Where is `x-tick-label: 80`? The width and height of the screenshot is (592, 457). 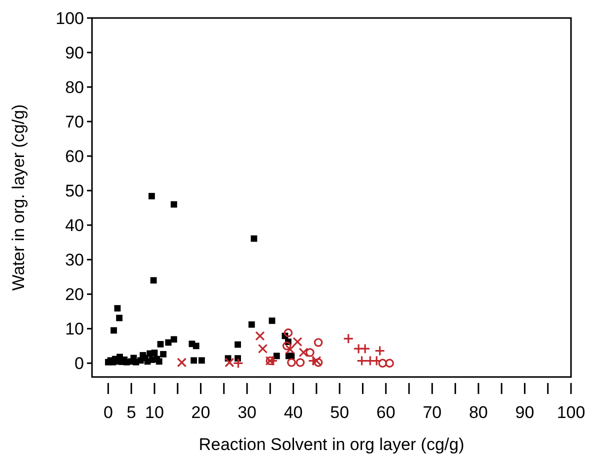 x-tick-label: 80 is located at coordinates (478, 412).